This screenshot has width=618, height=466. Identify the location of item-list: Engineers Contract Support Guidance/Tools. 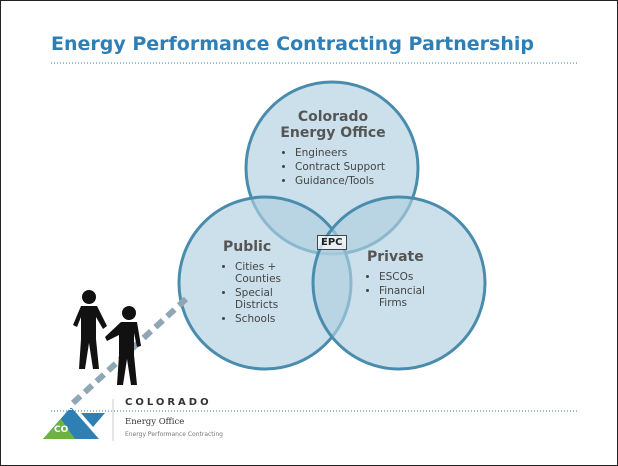
(338, 167).